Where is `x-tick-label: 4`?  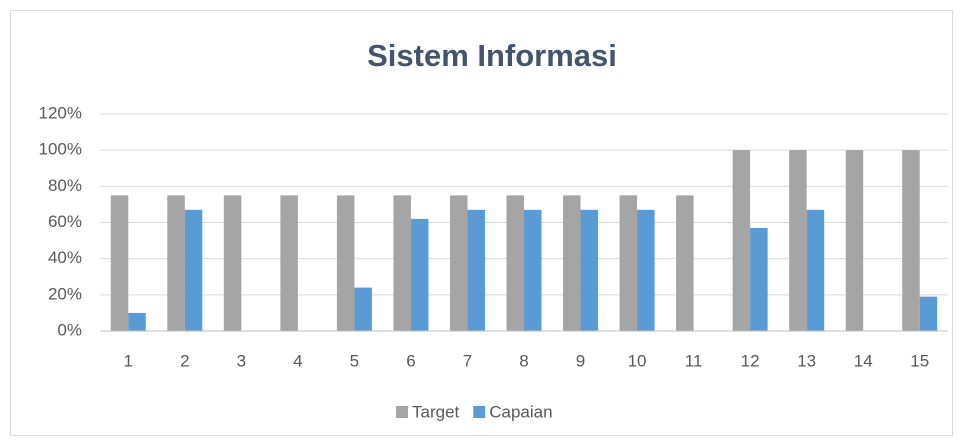 x-tick-label: 4 is located at coordinates (297, 360).